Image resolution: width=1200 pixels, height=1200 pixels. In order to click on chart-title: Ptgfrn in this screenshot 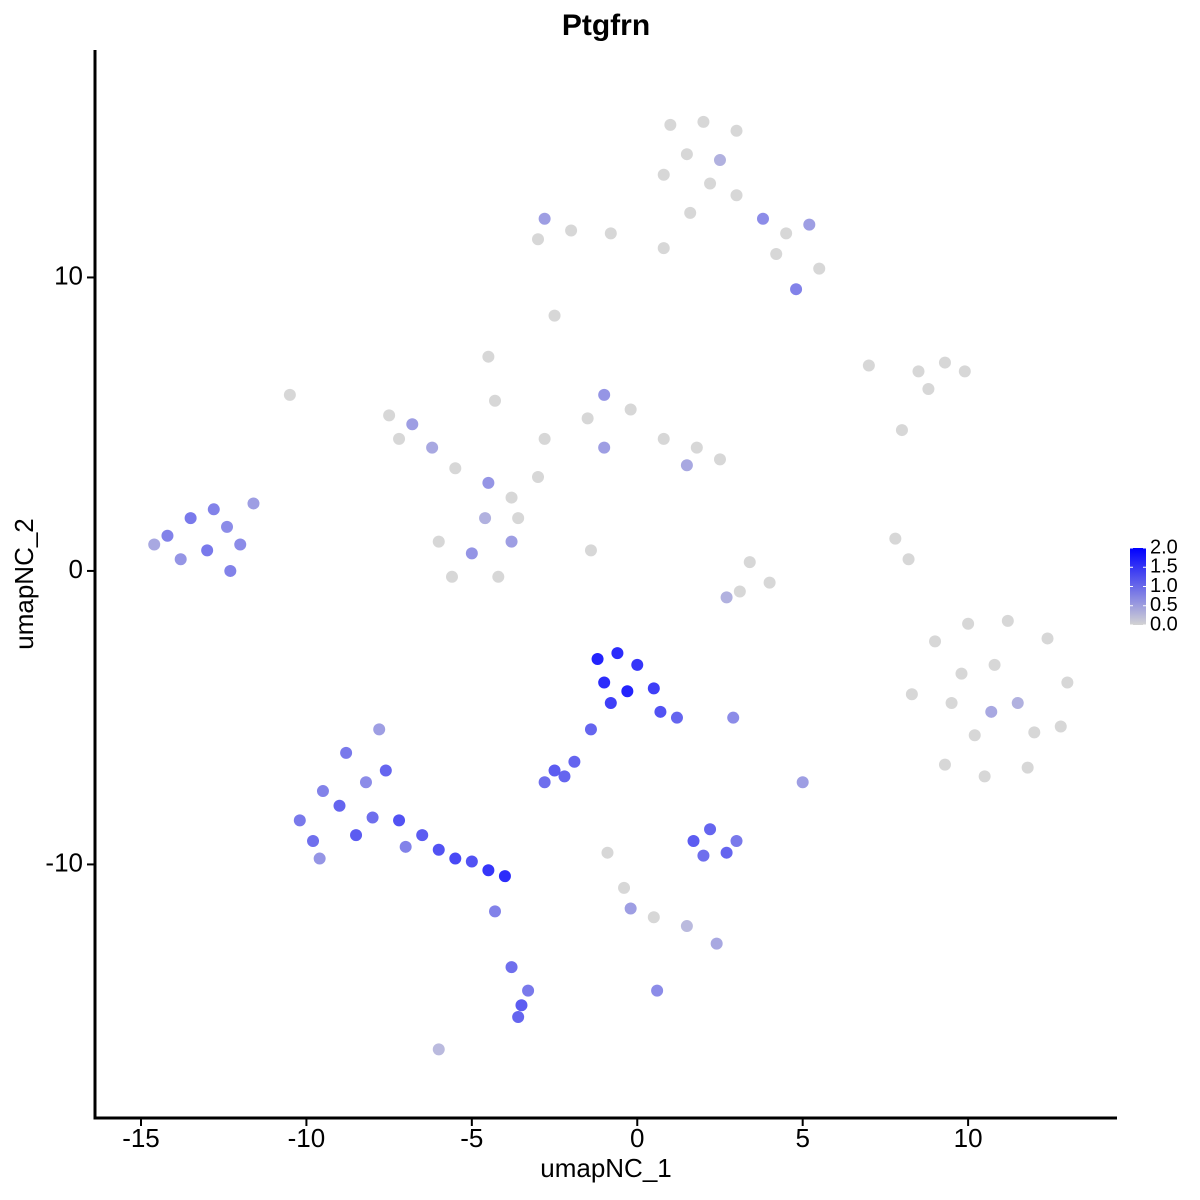, I will do `click(606, 25)`.